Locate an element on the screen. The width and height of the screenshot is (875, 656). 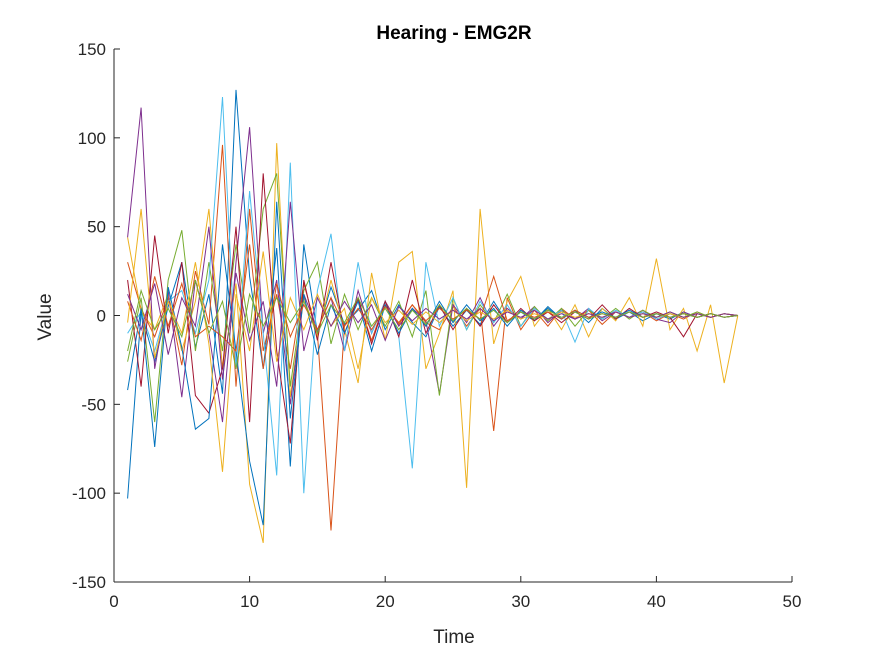
chart-title: Hearing - EMG2R is located at coordinates (453, 33).